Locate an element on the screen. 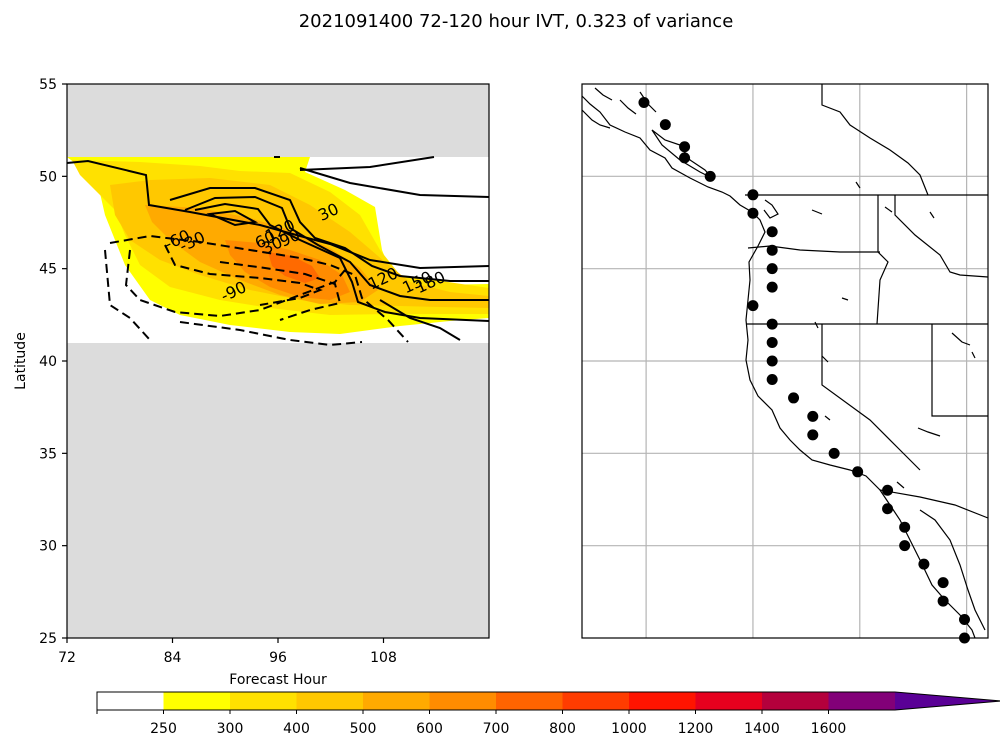 This screenshot has width=1000, height=749. colorbar-tick-label: 800 is located at coordinates (562, 729).